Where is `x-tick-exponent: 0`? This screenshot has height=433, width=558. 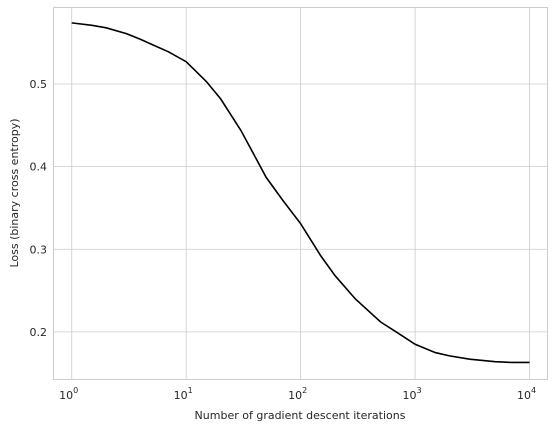 x-tick-exponent: 0 is located at coordinates (75, 390).